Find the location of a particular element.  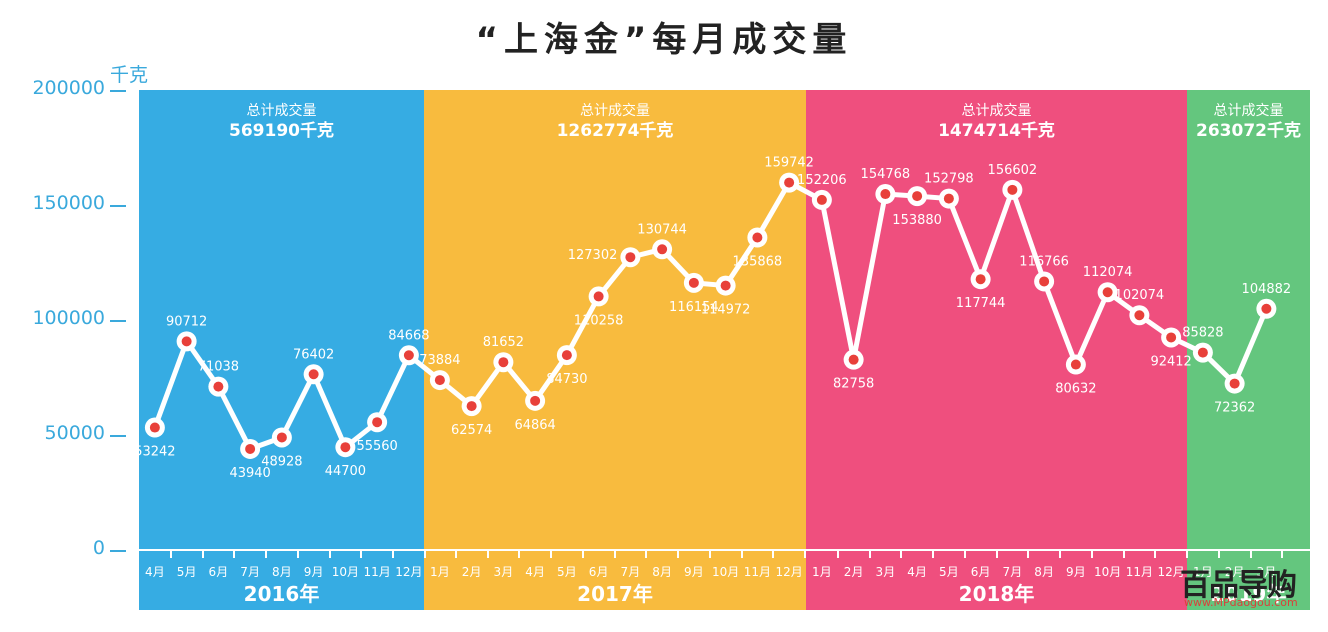

panel-header: 总计成交量 1262774千克 is located at coordinates (615, 122).